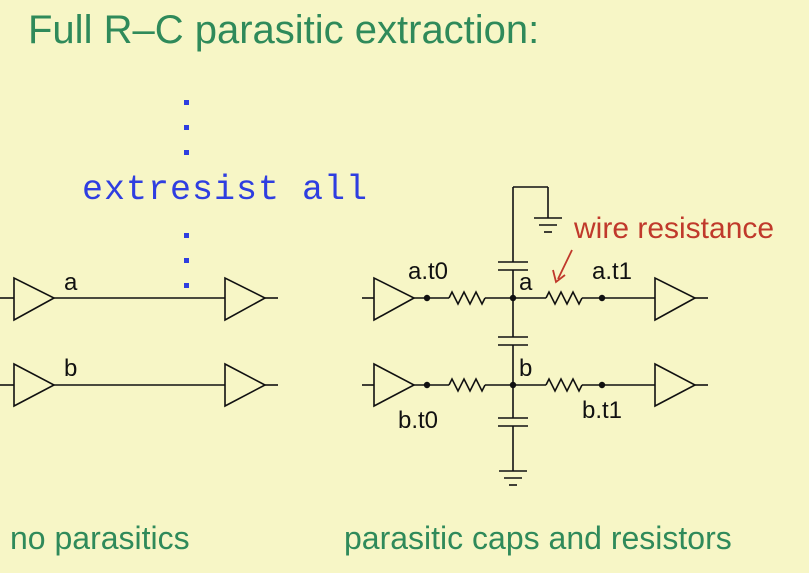 The image size is (809, 573). Describe the element at coordinates (186, 260) in the screenshot. I see `ellipsis-bottom` at that location.